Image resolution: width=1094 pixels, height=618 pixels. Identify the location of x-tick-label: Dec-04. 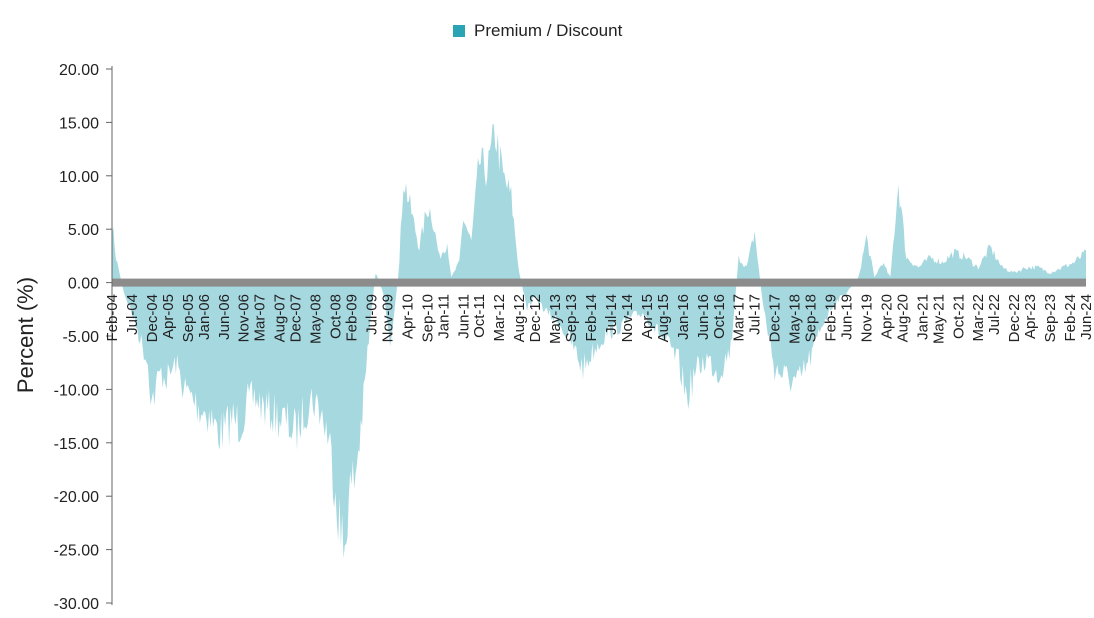
(152, 318).